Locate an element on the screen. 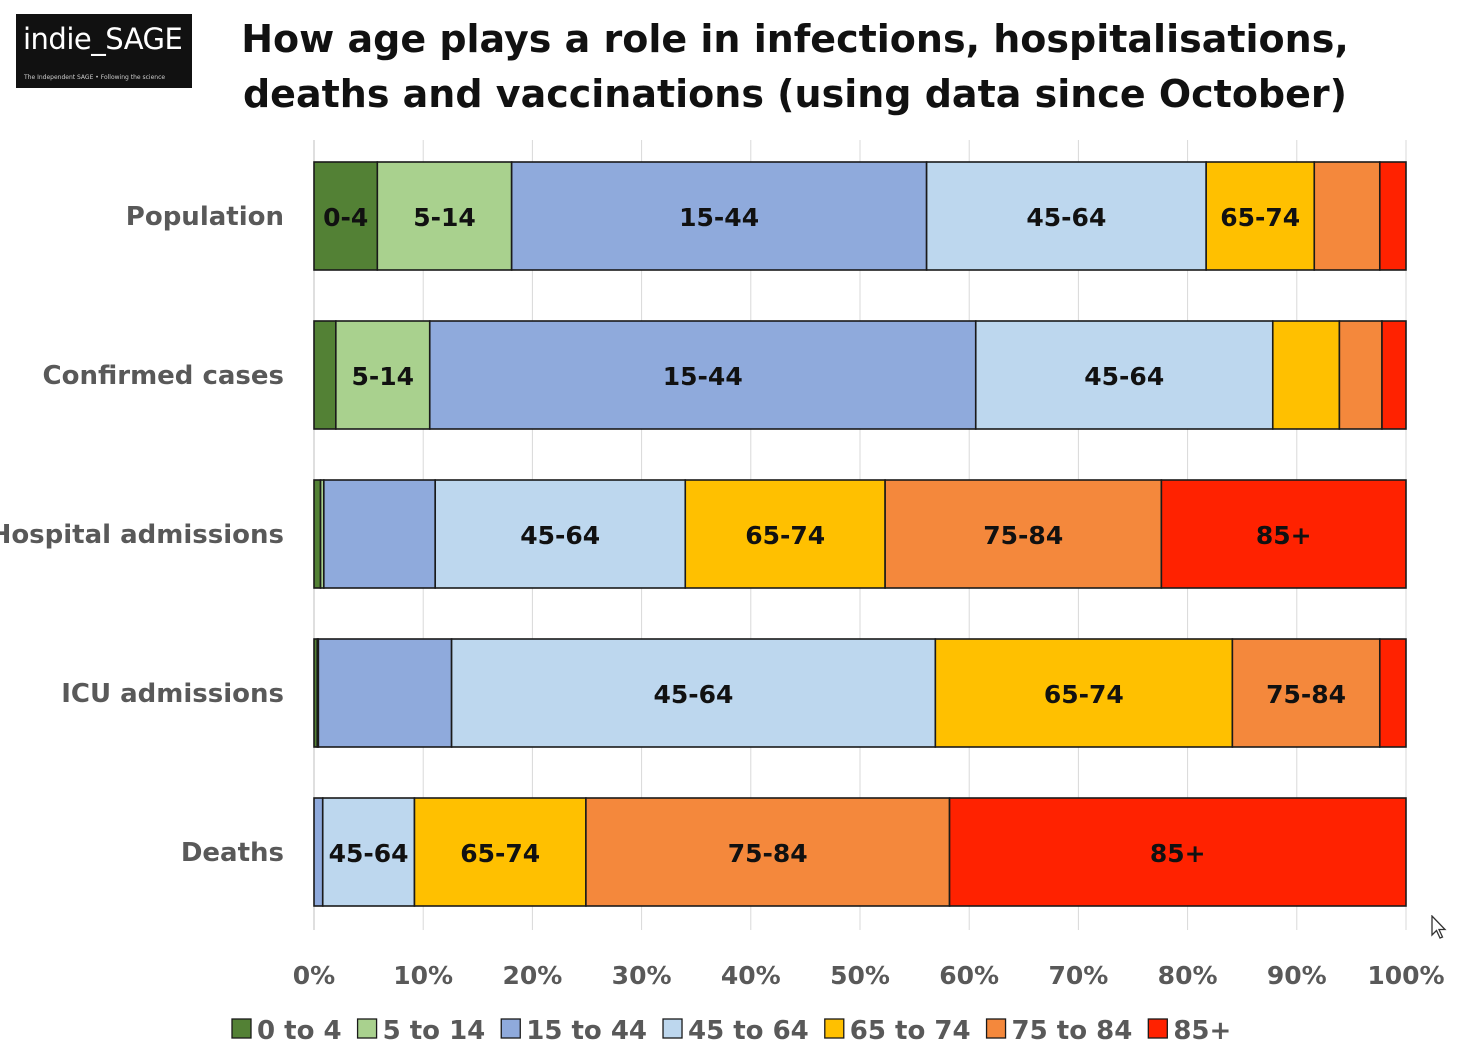 Image resolution: width=1461 pixels, height=1064 pixels. x-tick-label: 40% is located at coordinates (751, 975).